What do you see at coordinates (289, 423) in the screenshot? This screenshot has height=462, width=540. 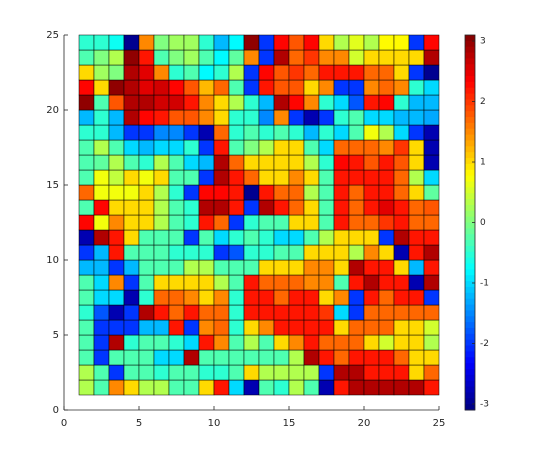 I see `x-tick-label: 15` at bounding box center [289, 423].